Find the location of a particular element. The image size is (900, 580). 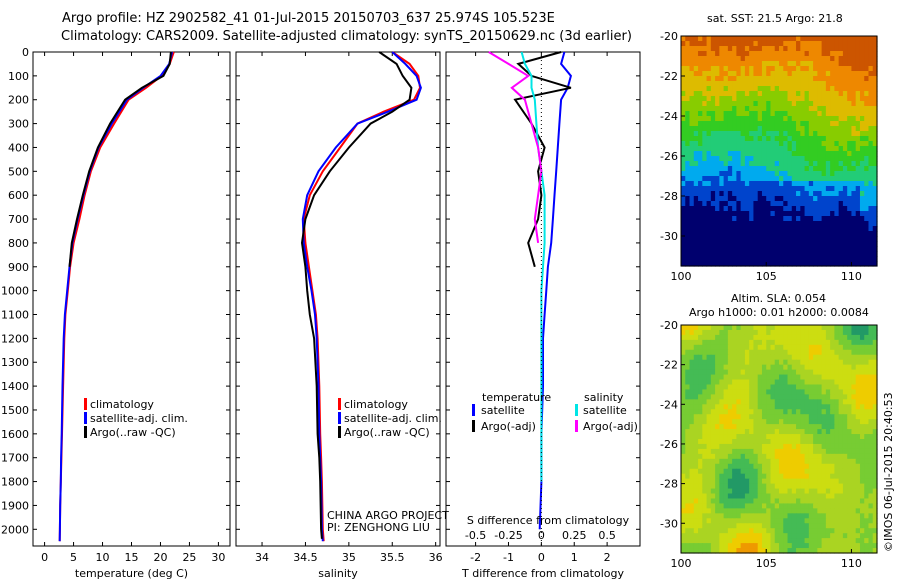

top-tick-label: 0 is located at coordinates (541, 535).